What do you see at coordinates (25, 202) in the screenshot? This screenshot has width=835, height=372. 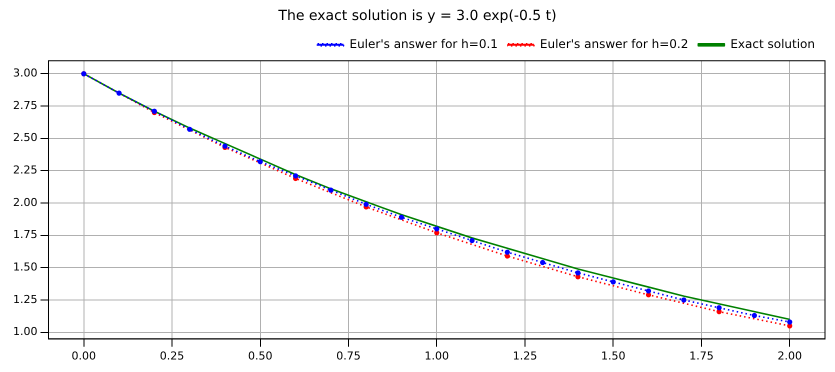 I see `y-tick-label: 2.00` at bounding box center [25, 202].